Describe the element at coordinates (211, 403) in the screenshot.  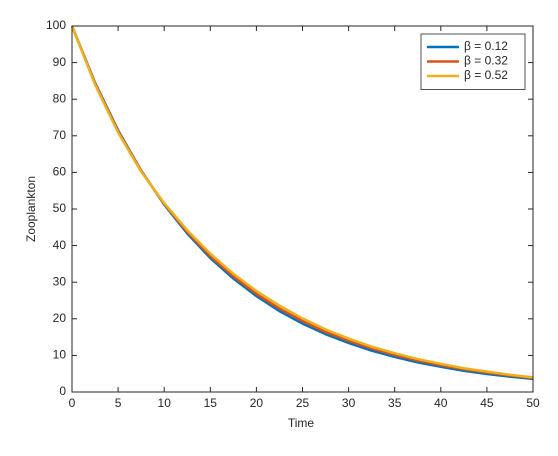
I see `x-tick-label: 15` at that location.